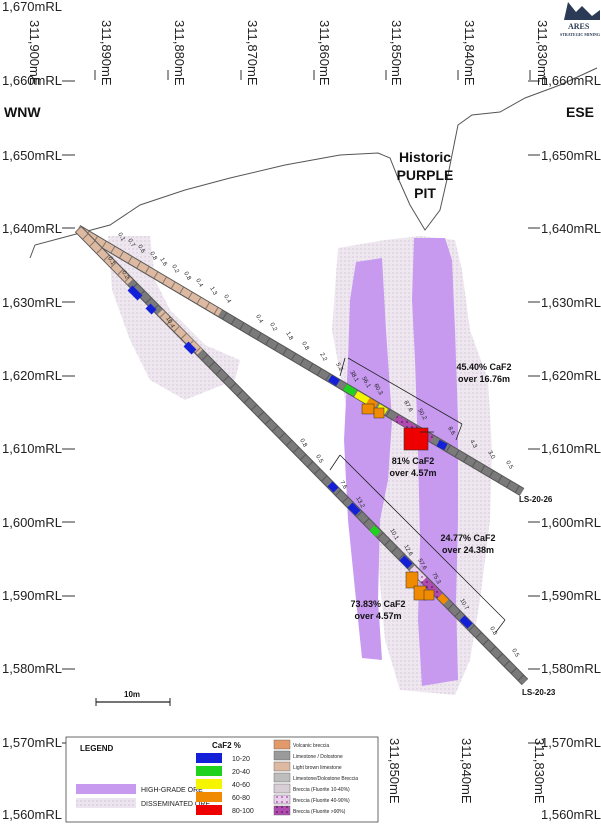  Describe the element at coordinates (131, 243) in the screenshot. I see `svg-text: 0.7` at that location.